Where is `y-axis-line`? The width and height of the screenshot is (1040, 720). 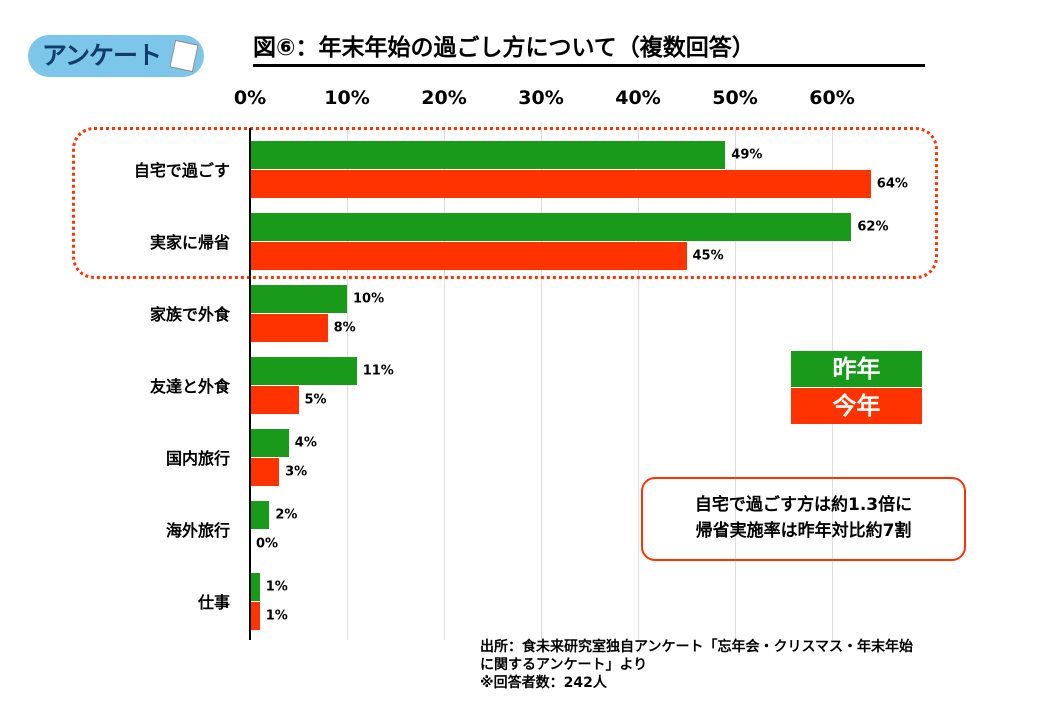
y-axis-line is located at coordinates (250, 384).